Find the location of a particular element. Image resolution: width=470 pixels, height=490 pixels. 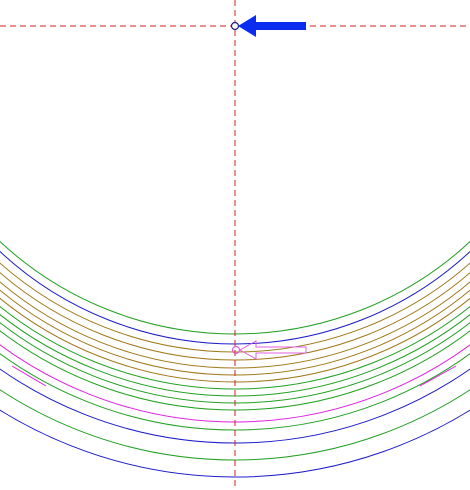

right-magenta-tick is located at coordinates (438, 376).